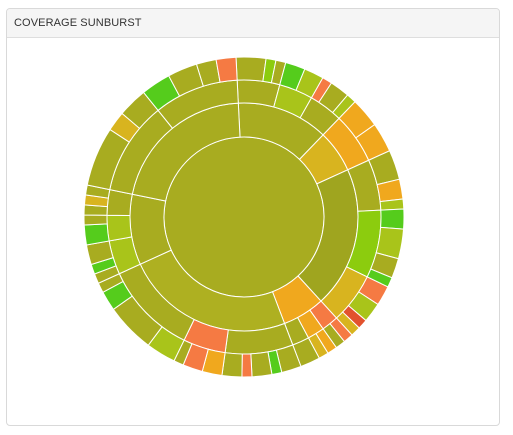 The image size is (513, 435). I want to click on sunburst-root-segment, so click(244, 217).